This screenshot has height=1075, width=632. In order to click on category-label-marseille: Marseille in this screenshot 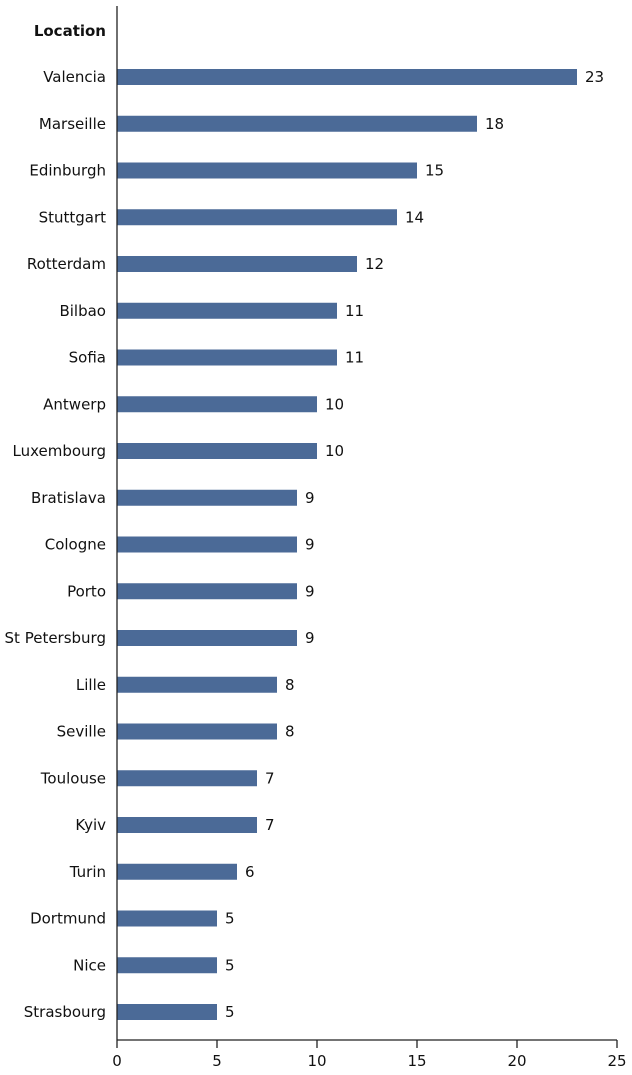, I will do `click(72, 124)`.